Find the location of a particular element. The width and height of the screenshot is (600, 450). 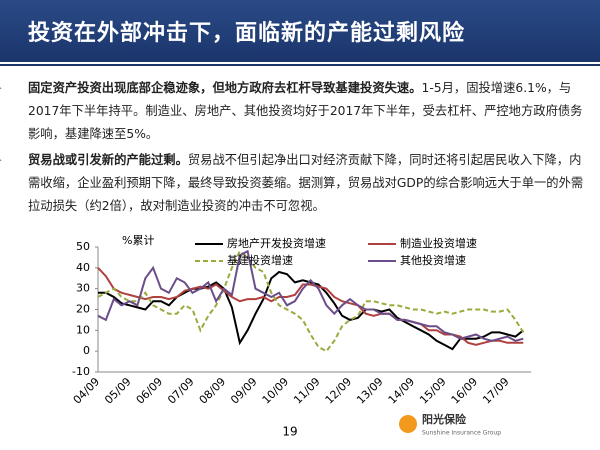

x-tick-label: 15/09 is located at coordinates (433, 391).